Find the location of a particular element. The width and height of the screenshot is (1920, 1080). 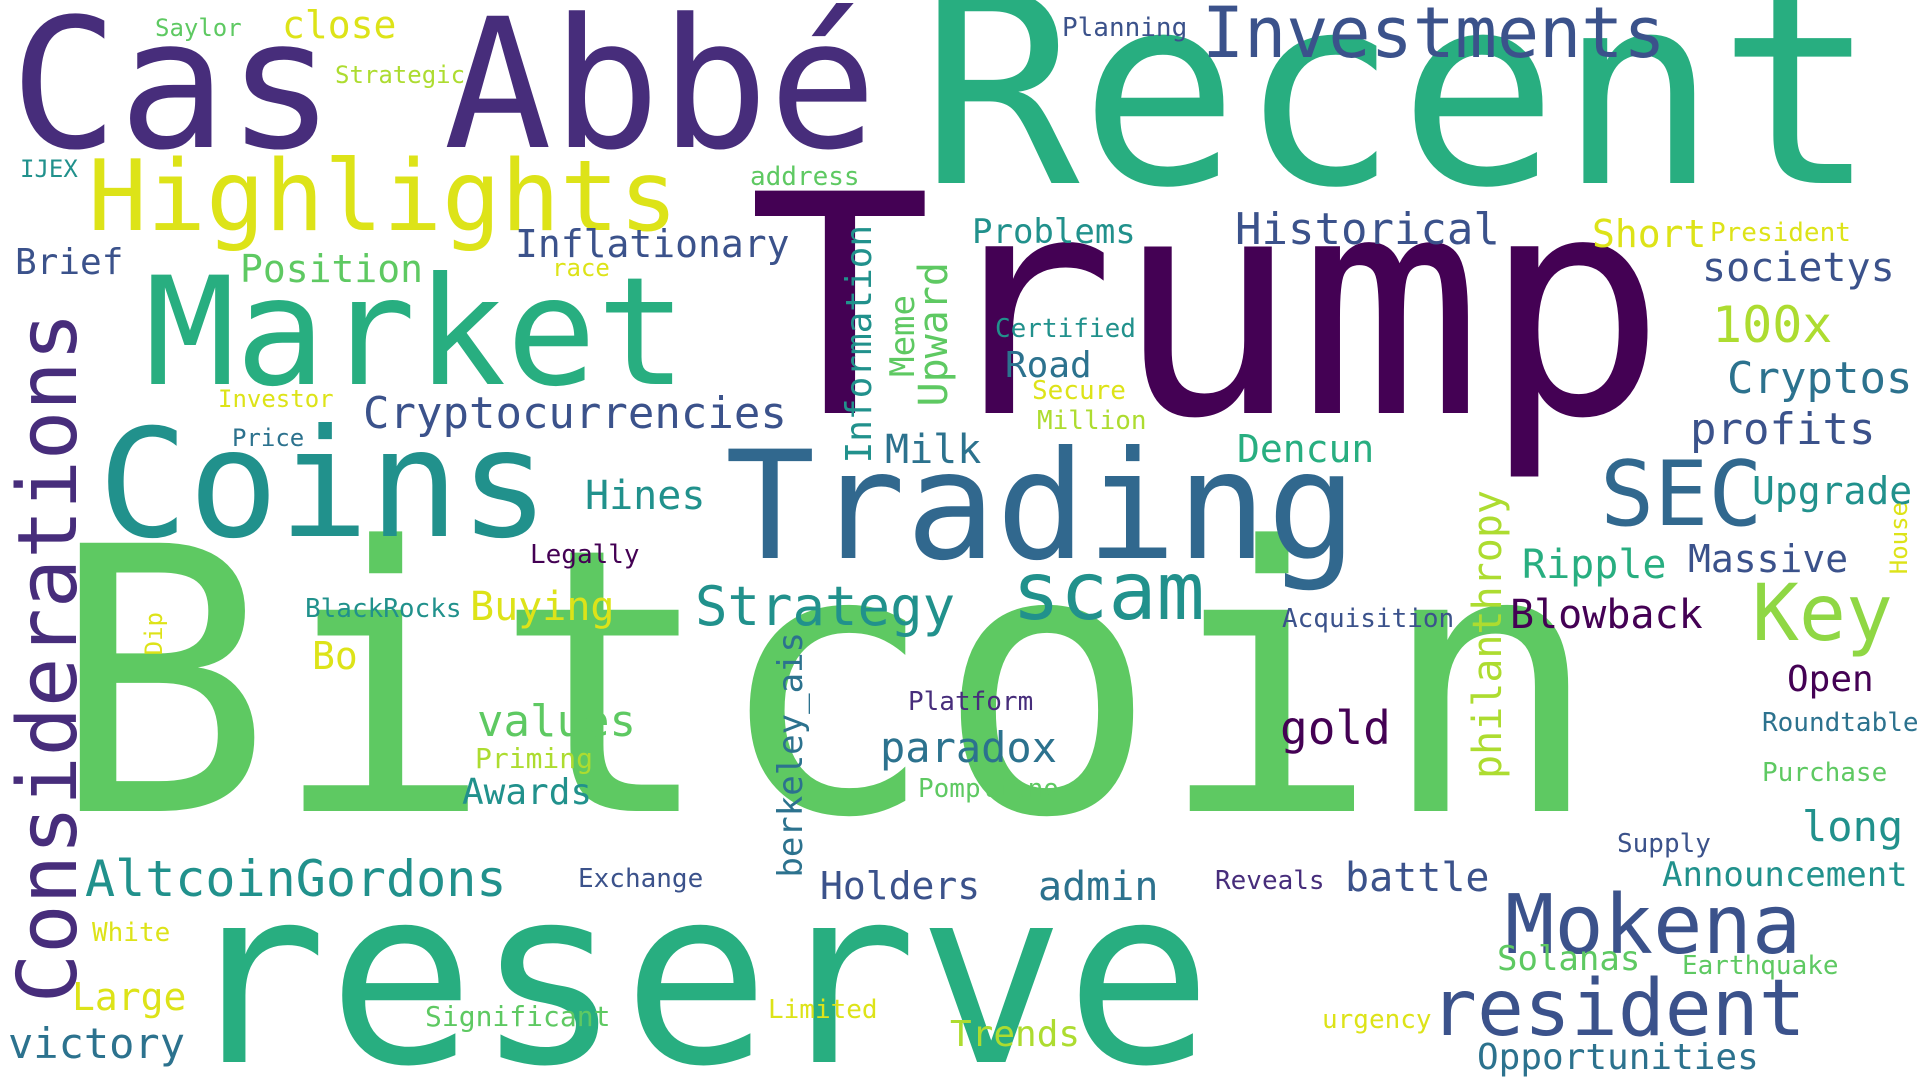

word-admin: admin is located at coordinates (1098, 887).